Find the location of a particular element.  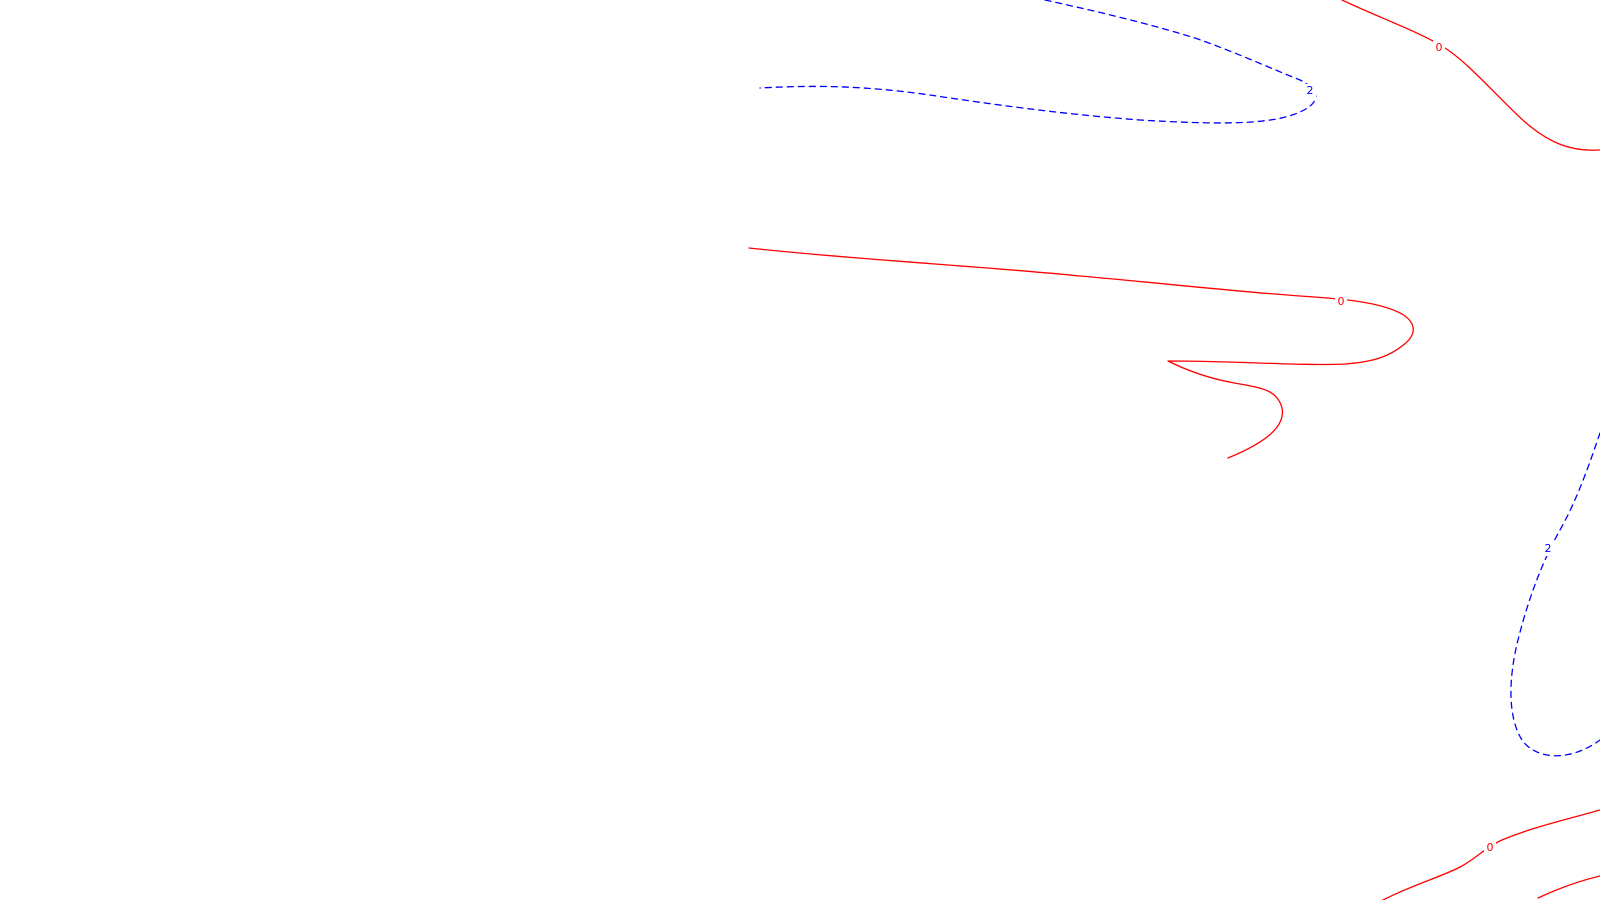

level-label-lower-right-background is located at coordinates (1490, 848).